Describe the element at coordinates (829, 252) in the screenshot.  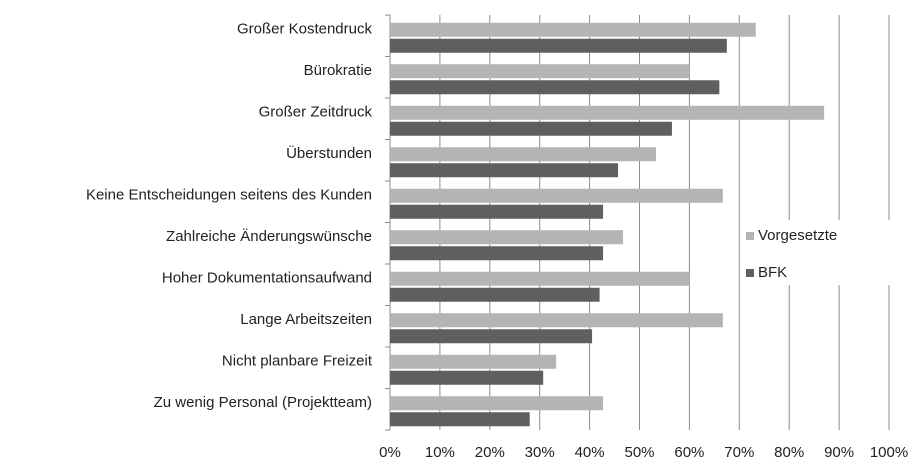
I see `legend-bg` at that location.